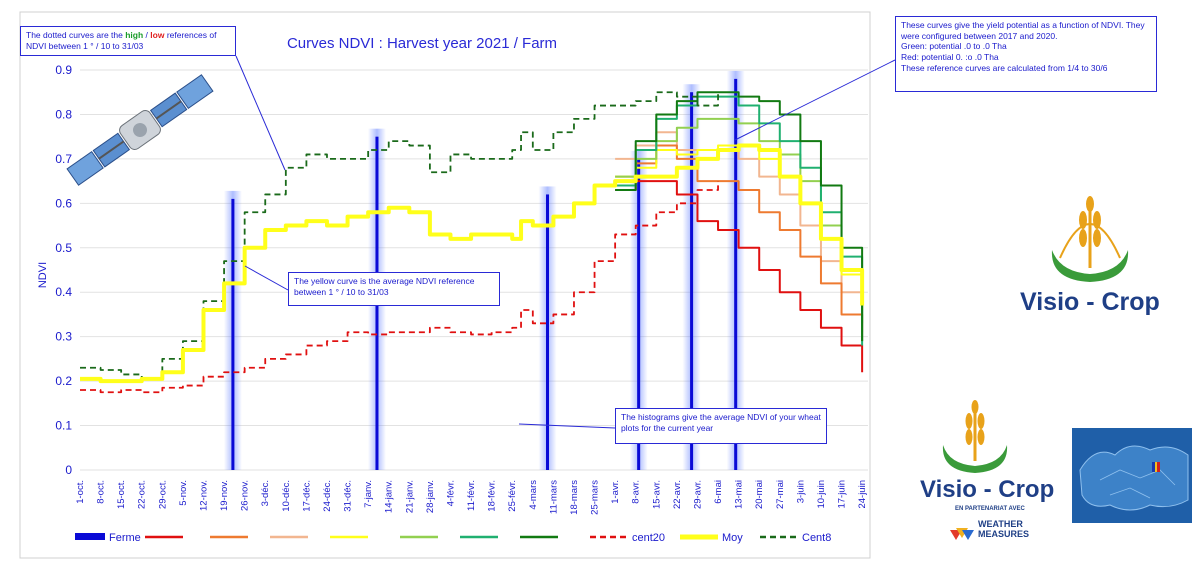 This screenshot has width=1200, height=574. What do you see at coordinates (595, 497) in the screenshot?
I see `x-tick-label: 25-mars` at bounding box center [595, 497].